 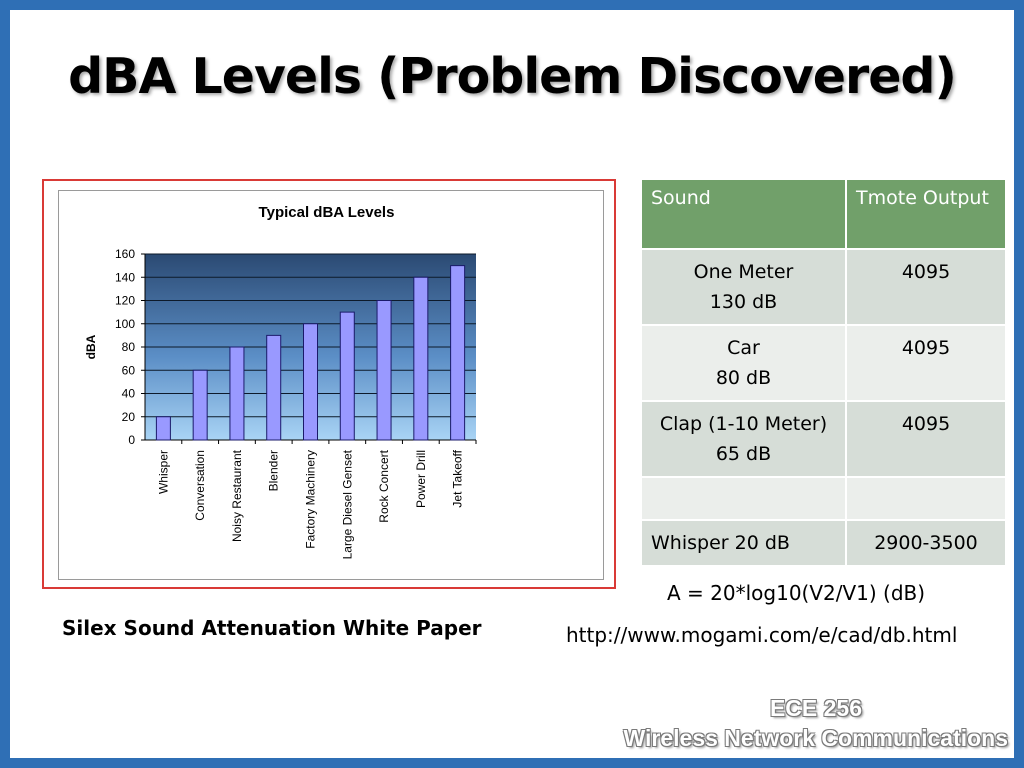 I want to click on x-tick-label: Jet Takeoff, so click(x=458, y=478).